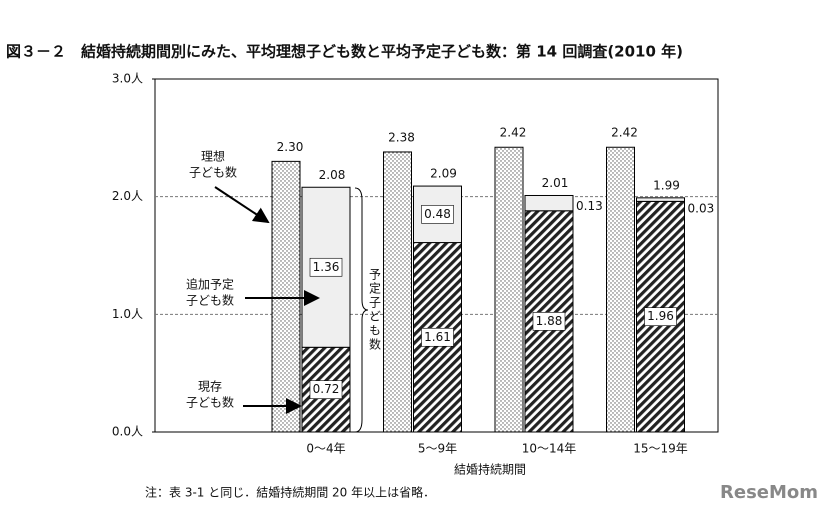  Describe the element at coordinates (127, 432) in the screenshot. I see `y-tick-label: 0.0人` at that location.